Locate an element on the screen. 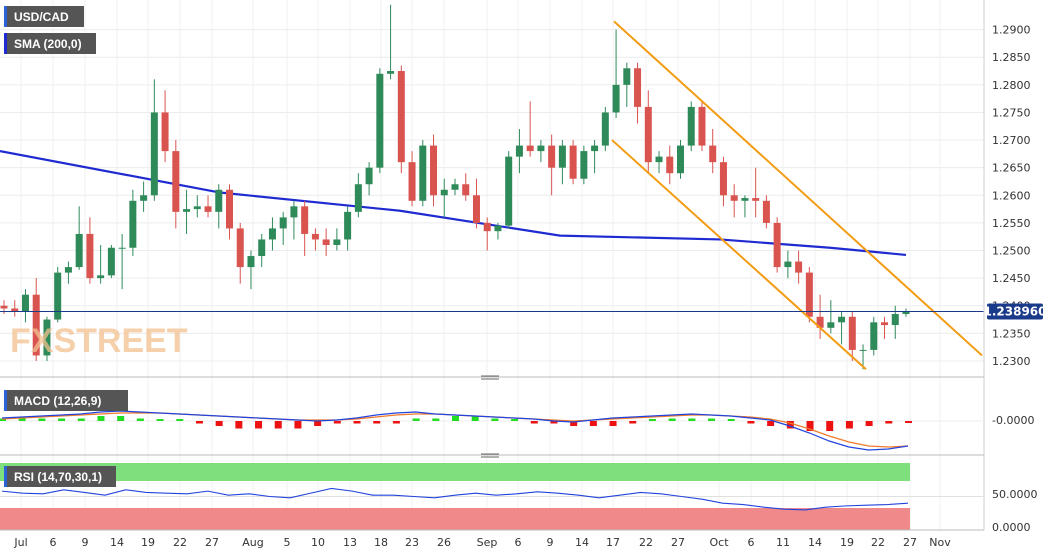  date-tick-label: Oct is located at coordinates (719, 542).